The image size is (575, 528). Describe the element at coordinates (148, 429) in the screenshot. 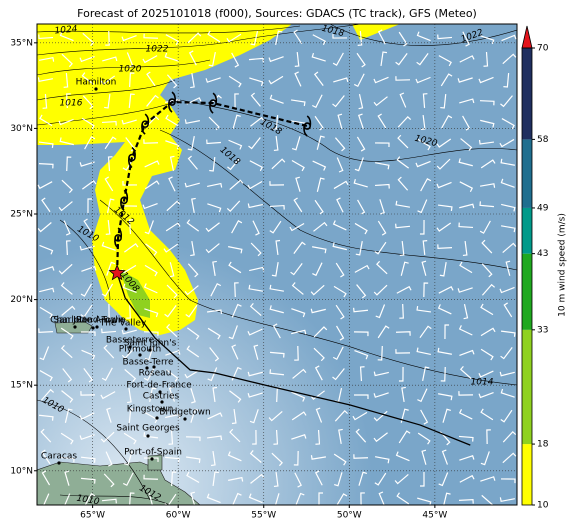

I see `place-label: Saint Georges` at that location.